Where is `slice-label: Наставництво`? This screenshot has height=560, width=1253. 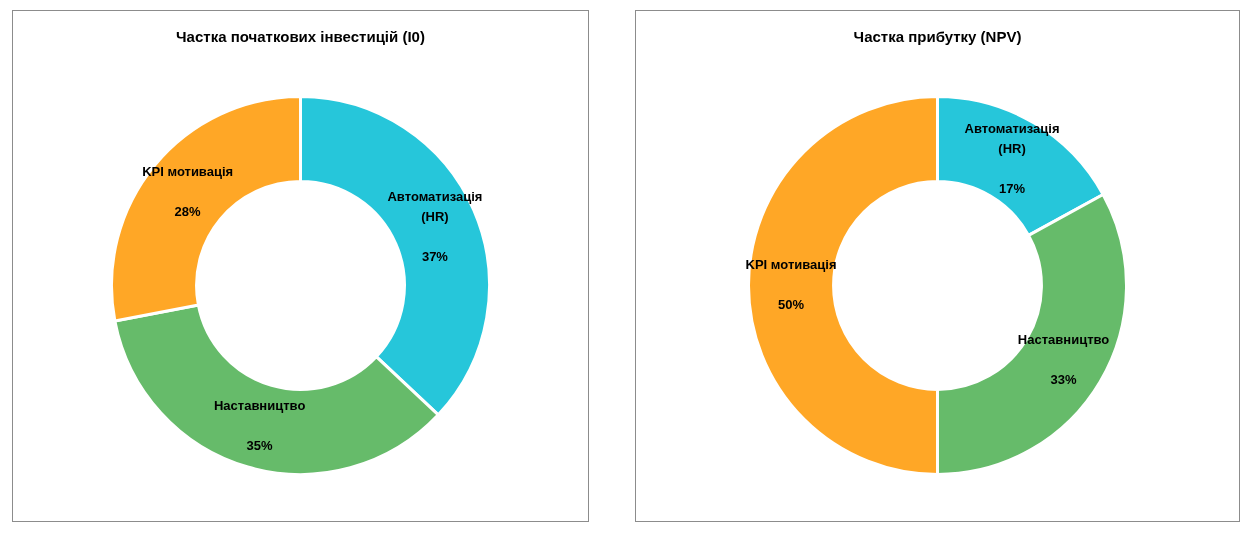
slice-label: Наставництво is located at coordinates (259, 405).